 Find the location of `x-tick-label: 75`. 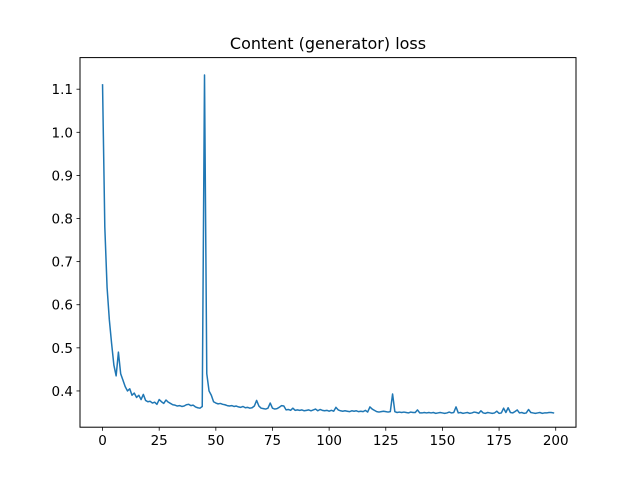

x-tick-label: 75 is located at coordinates (272, 441).